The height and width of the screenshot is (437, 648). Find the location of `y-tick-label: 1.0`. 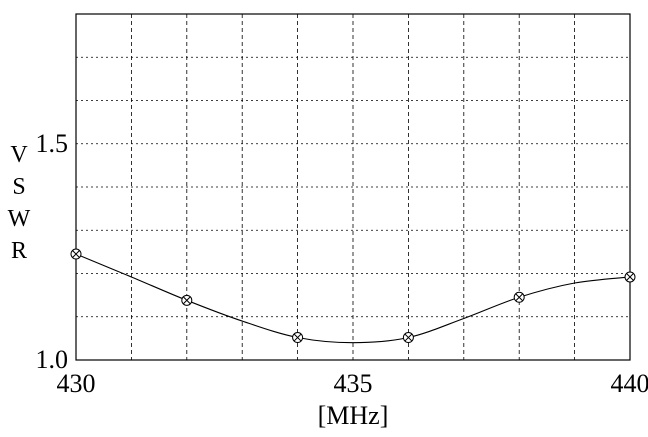

y-tick-label: 1.0 is located at coordinates (52, 359).